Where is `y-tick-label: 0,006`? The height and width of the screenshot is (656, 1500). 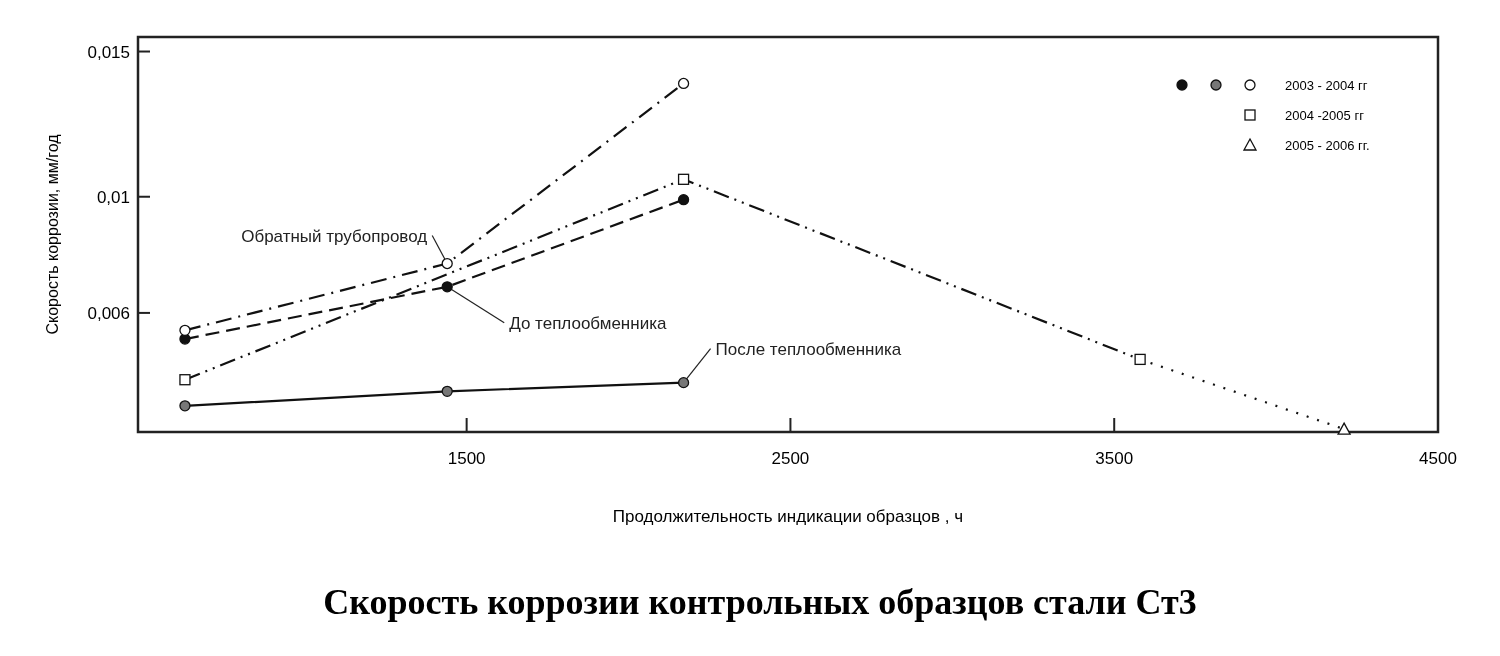 y-tick-label: 0,006 is located at coordinates (108, 313).